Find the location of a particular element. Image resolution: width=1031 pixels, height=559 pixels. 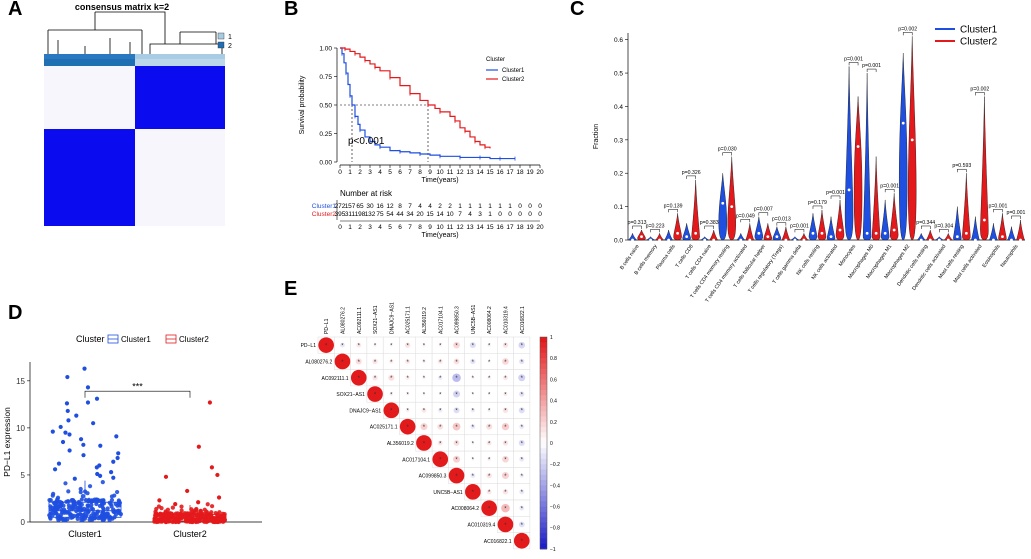

y-tick-label: 0.00 is located at coordinates (325, 163).